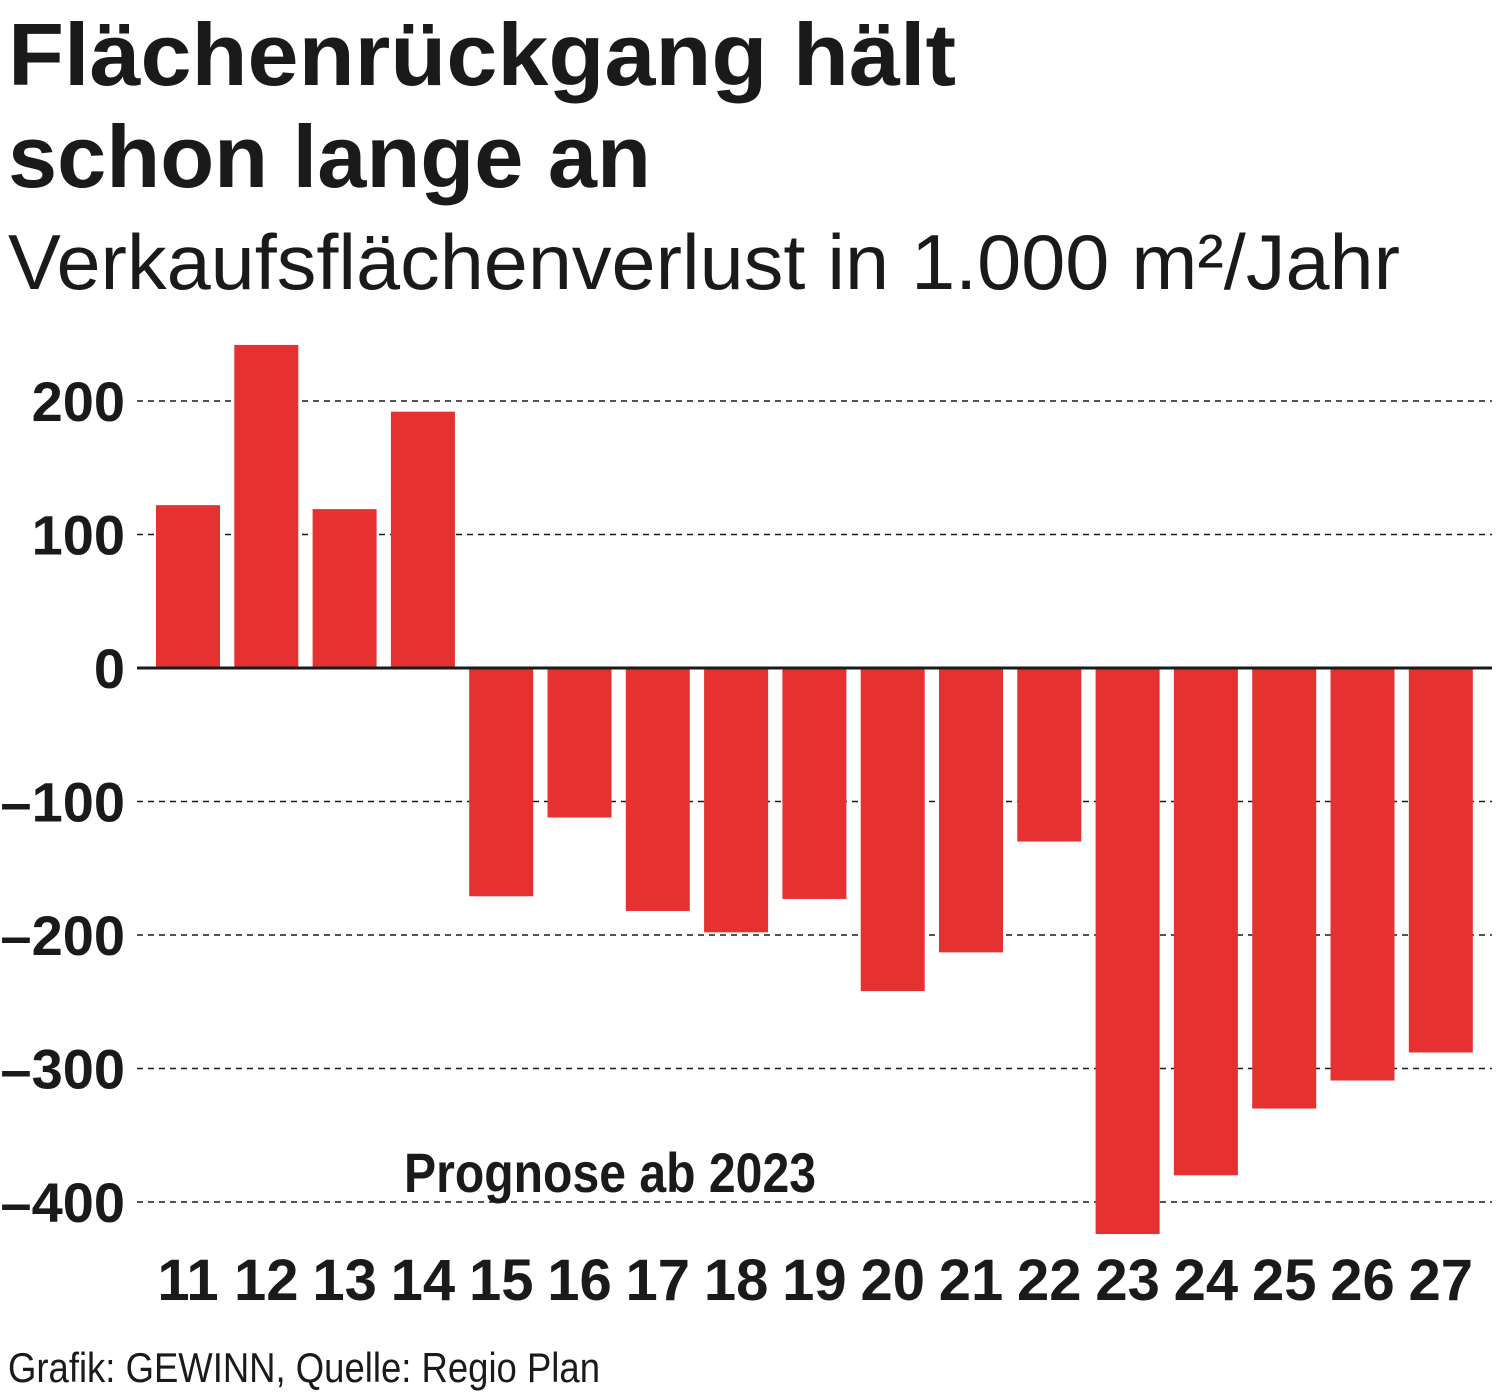 The height and width of the screenshot is (1400, 1500). What do you see at coordinates (892, 1280) in the screenshot?
I see `x-tick-label: 20` at bounding box center [892, 1280].